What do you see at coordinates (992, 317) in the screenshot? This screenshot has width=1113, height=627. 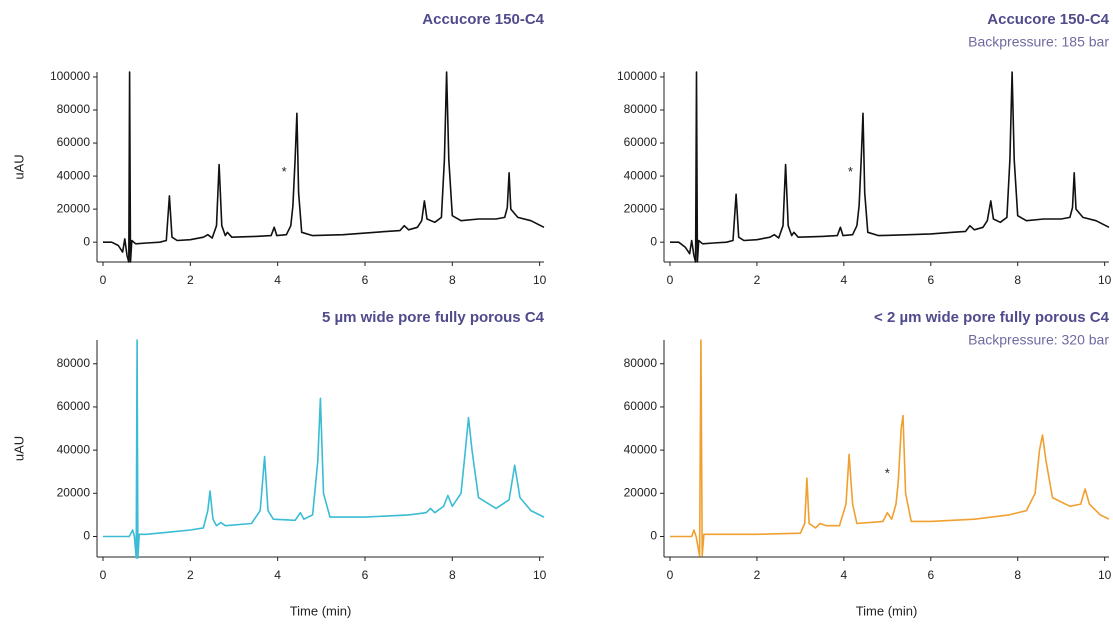 I see `chart-title: < 2 µm wide pore fully porous C4` at bounding box center [992, 317].